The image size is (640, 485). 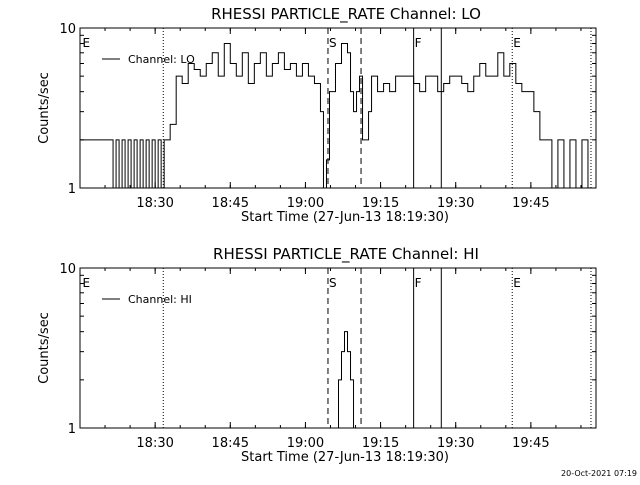 I want to click on legend-label: Channel: HI, so click(x=160, y=299).